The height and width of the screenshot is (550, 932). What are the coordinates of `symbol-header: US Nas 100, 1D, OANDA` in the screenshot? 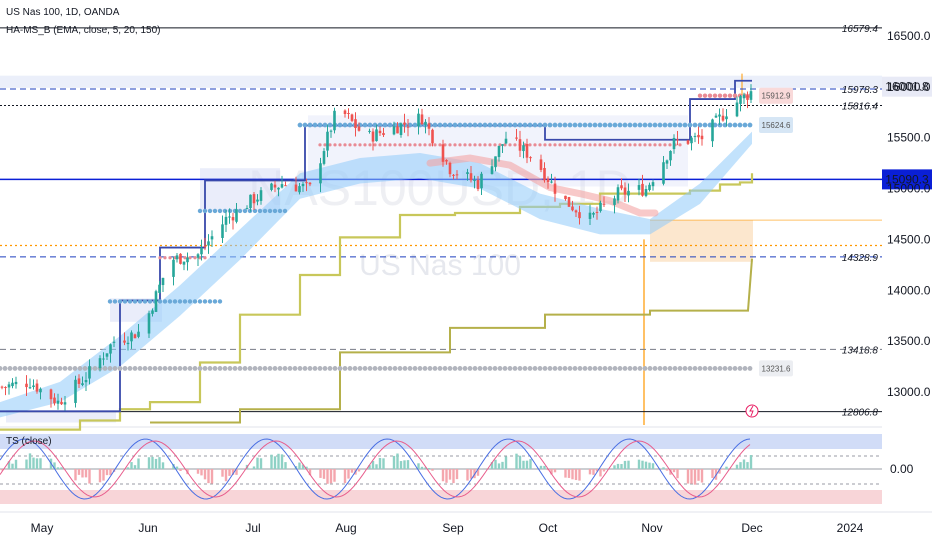 It's located at (63, 12).